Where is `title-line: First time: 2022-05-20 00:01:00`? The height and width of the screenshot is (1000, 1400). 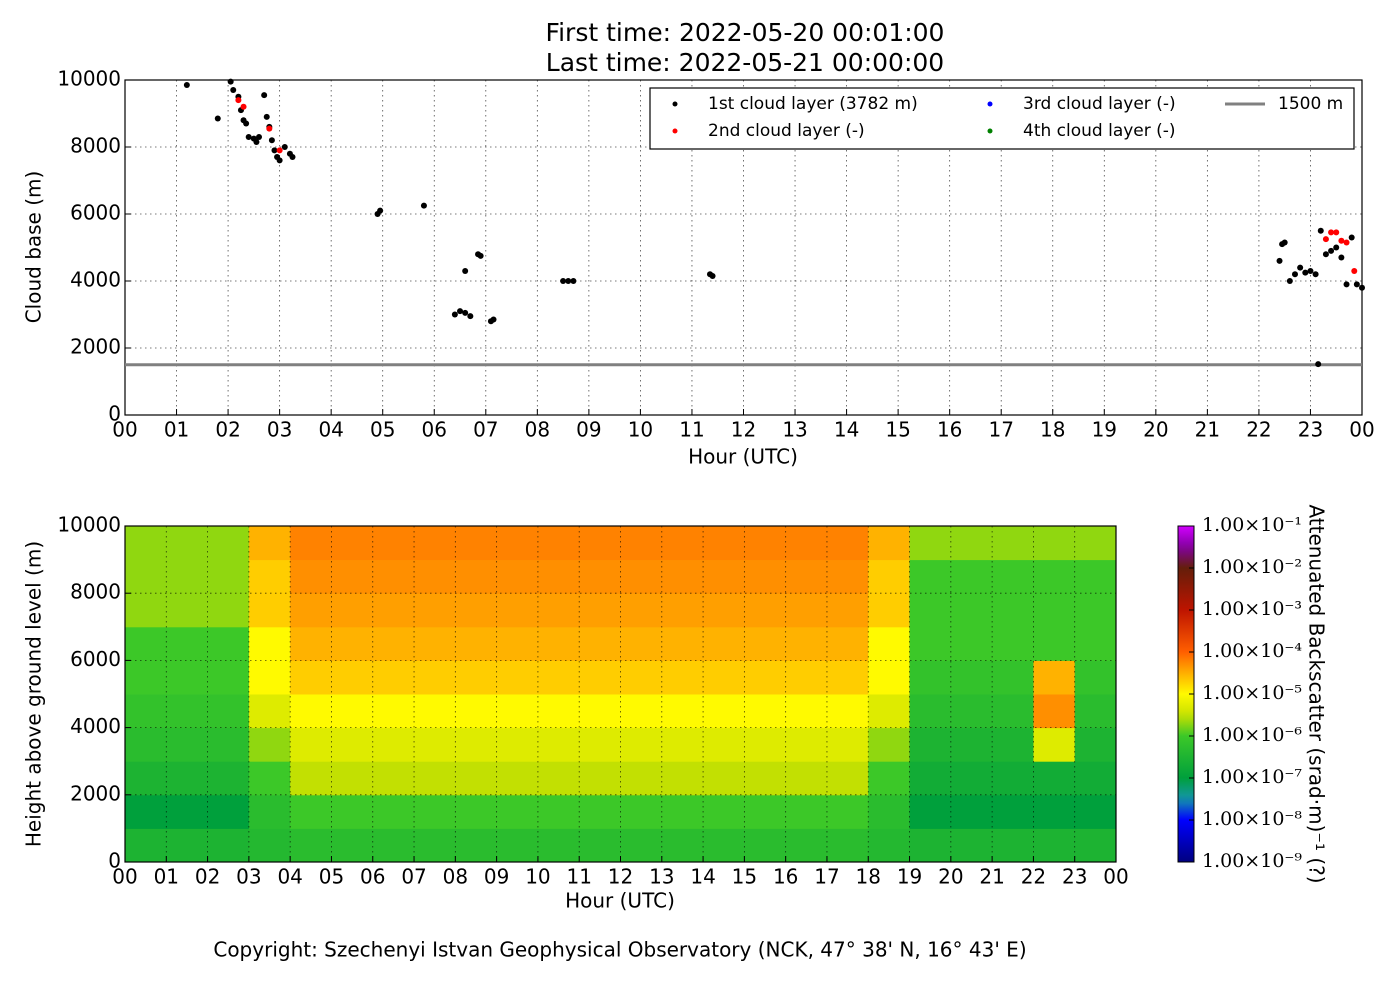
title-line: First time: 2022-05-20 00:01:00 is located at coordinates (745, 32).